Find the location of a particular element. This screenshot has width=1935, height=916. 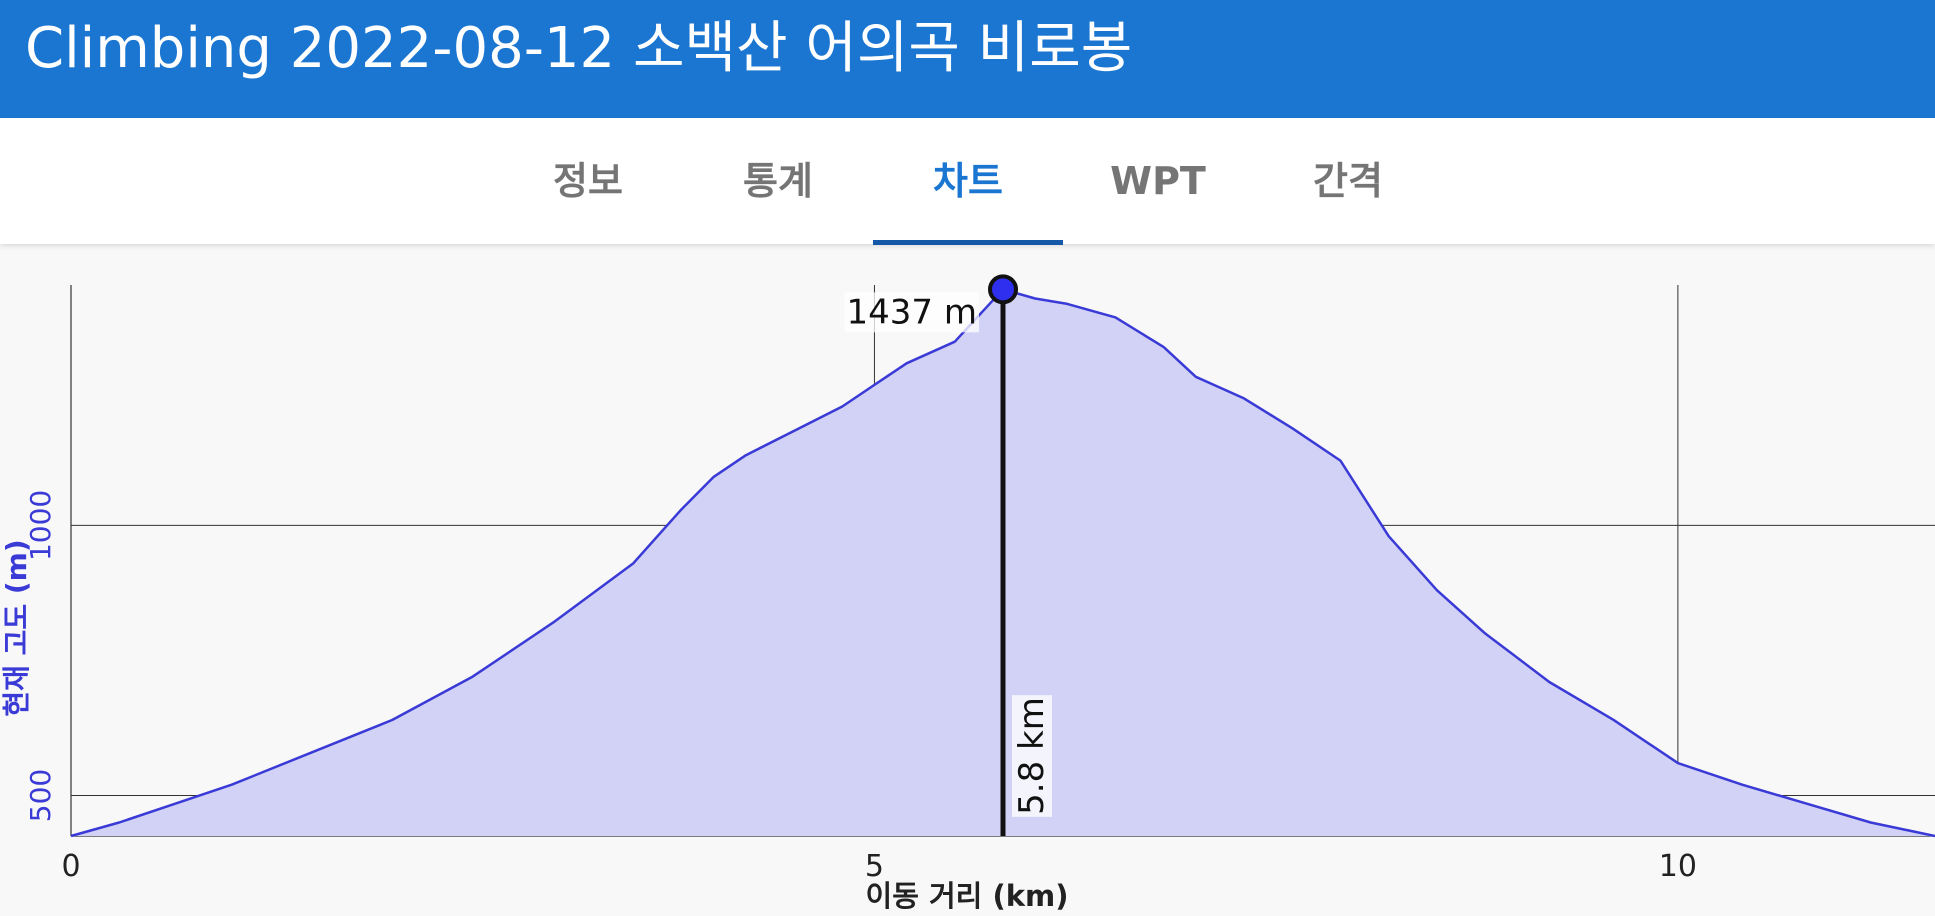

tab-indicator is located at coordinates (968, 242).